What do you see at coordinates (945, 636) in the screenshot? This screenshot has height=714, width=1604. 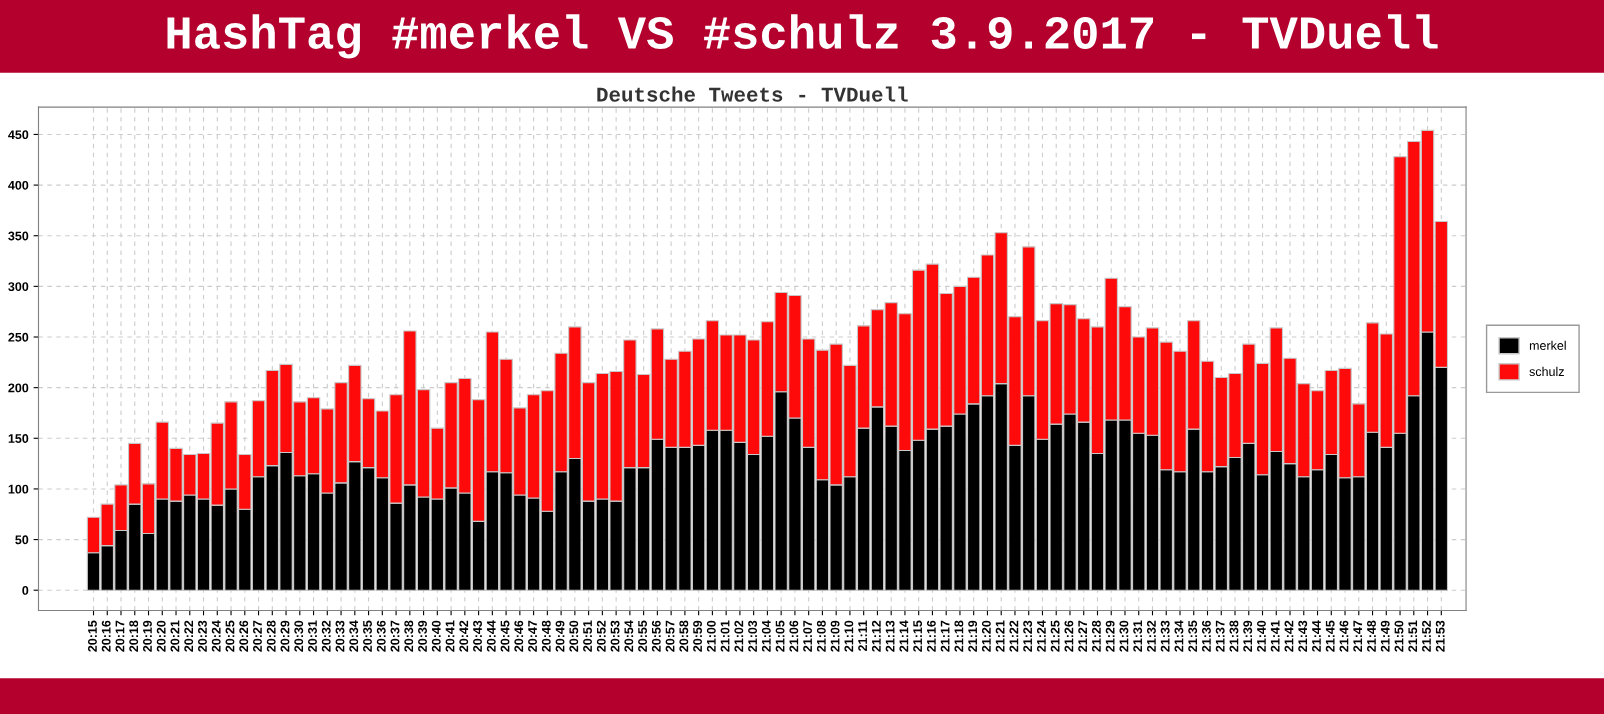 I see `x-tick-label: 21:17` at bounding box center [945, 636].